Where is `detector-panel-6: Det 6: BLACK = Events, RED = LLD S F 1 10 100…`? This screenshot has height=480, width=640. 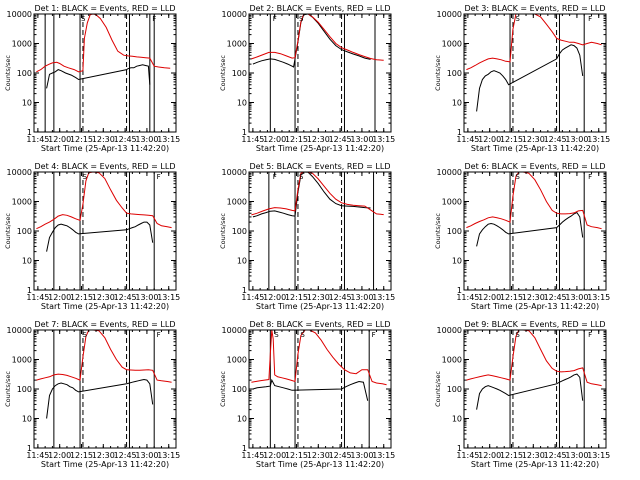
detector-panel-6: Det 6: BLACK = Events, RED = LLD S F 1 10 100… is located at coordinates (522, 236).